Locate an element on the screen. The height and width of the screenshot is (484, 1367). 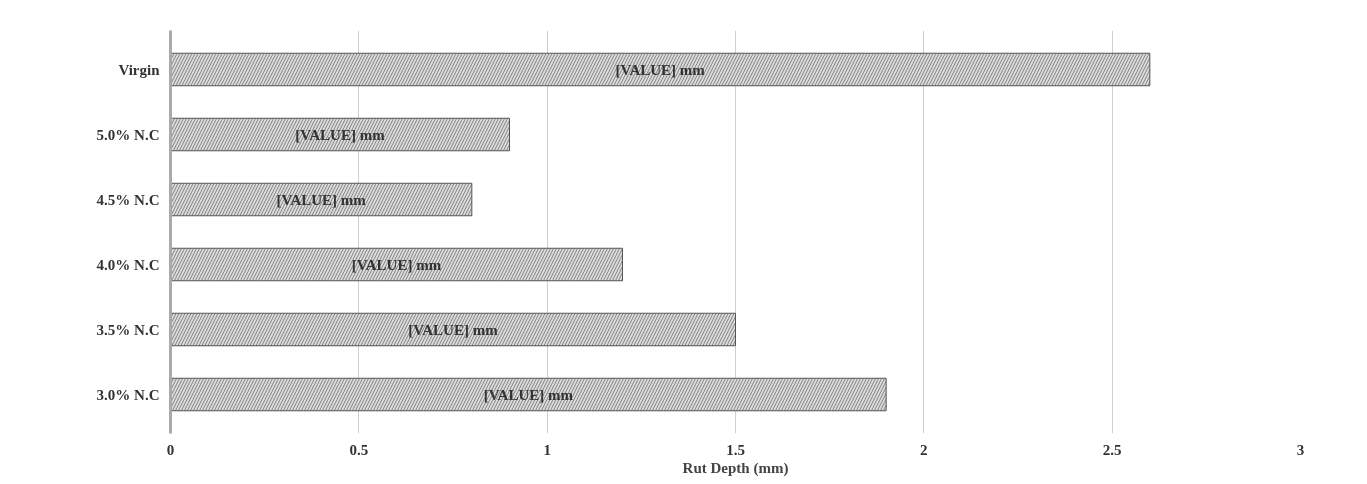
x-axis-title: Rut Depth (mm) is located at coordinates (735, 468).